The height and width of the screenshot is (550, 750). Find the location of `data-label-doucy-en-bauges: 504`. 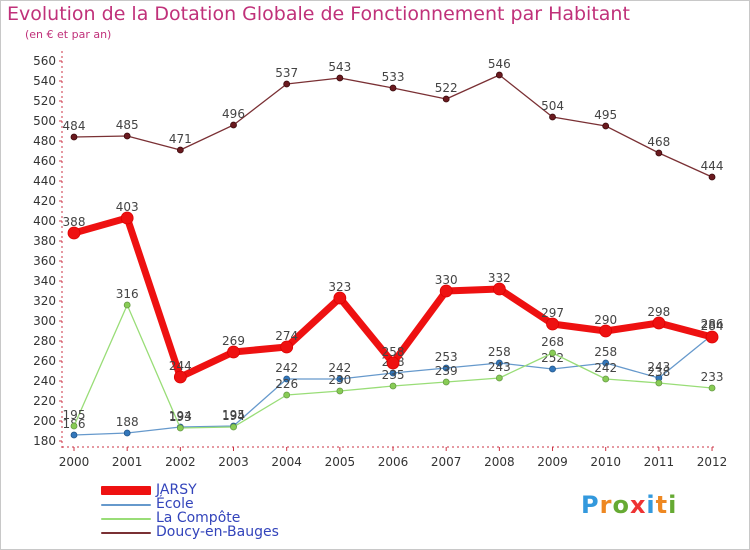

data-label-doucy-en-bauges: 504 is located at coordinates (552, 106).